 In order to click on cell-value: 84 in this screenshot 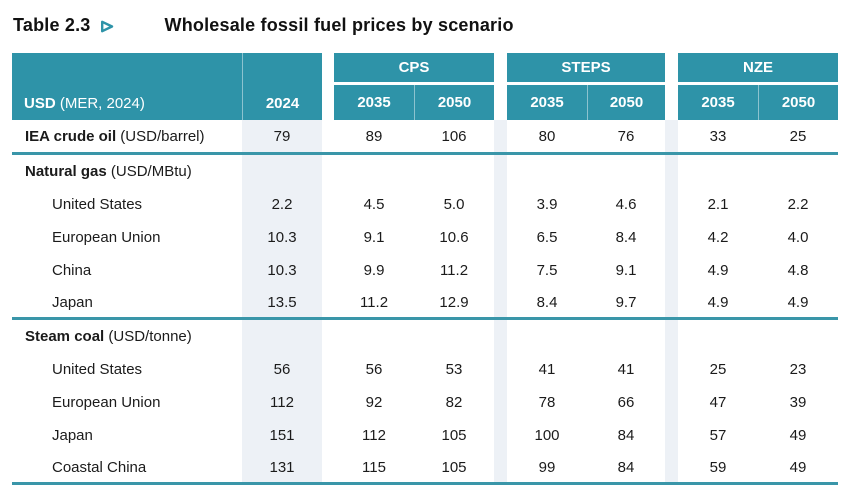, I will do `click(626, 468)`.